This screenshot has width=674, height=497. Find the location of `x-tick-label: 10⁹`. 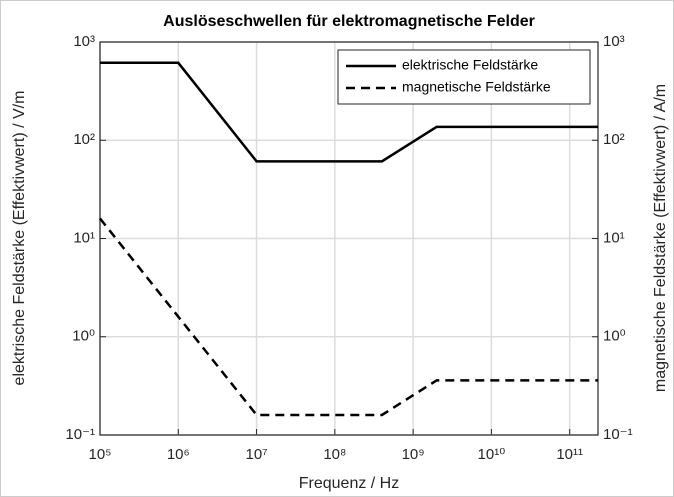

x-tick-label: 10⁹ is located at coordinates (413, 454).